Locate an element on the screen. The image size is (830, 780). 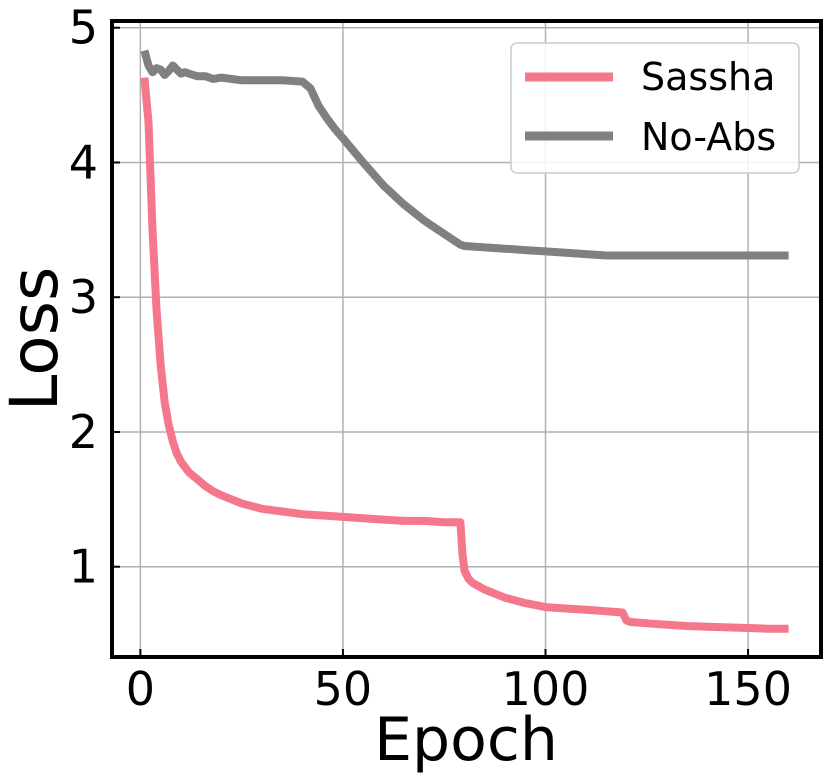
y-tick-label: 1 is located at coordinates (83, 567).